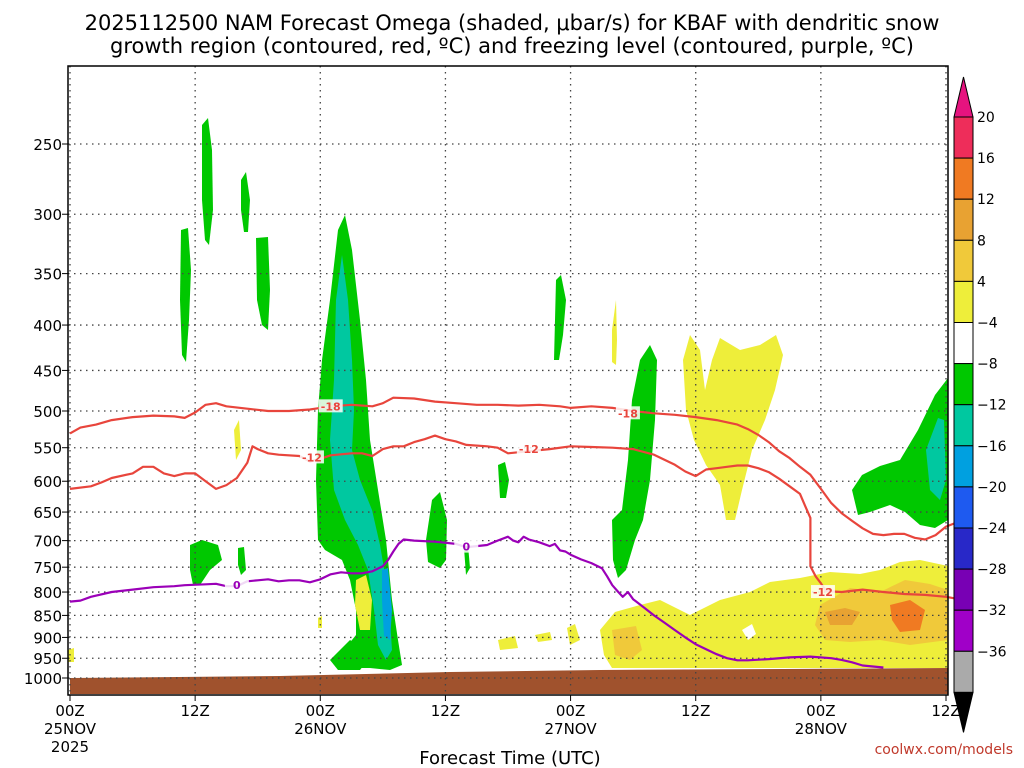 The height and width of the screenshot is (768, 1024). What do you see at coordinates (47, 275) in the screenshot?
I see `y-tick-label: 350` at bounding box center [47, 275].